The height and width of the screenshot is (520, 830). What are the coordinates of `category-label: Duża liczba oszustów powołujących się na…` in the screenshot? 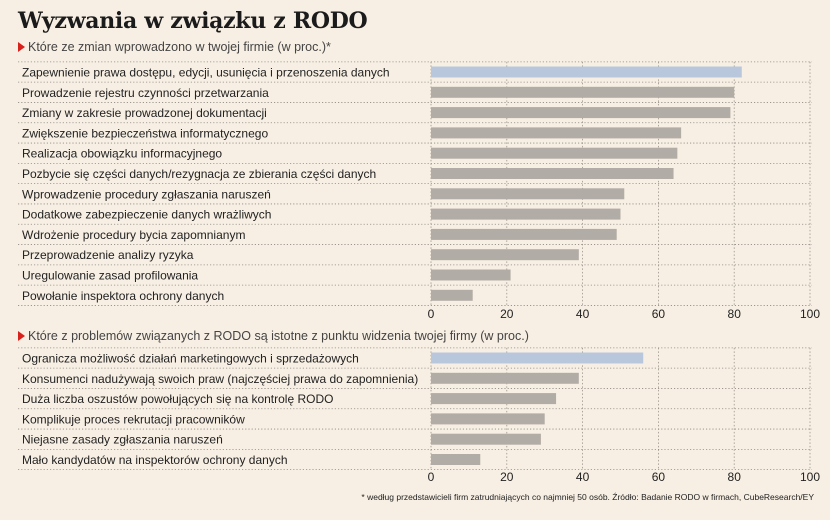 It's located at (177, 399).